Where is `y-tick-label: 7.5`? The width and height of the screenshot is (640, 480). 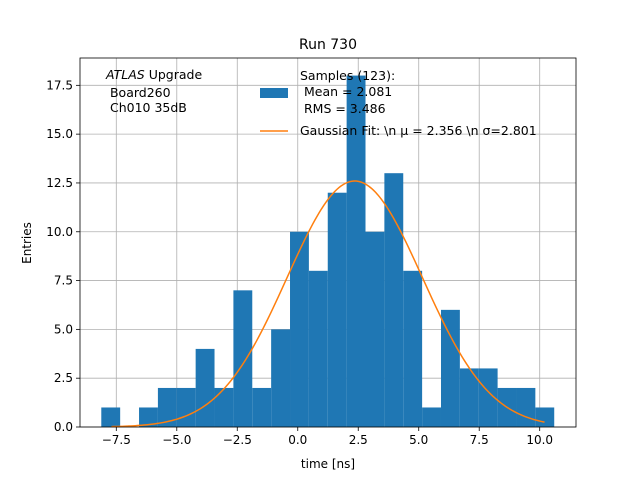 y-tick-label: 7.5 is located at coordinates (63, 281).